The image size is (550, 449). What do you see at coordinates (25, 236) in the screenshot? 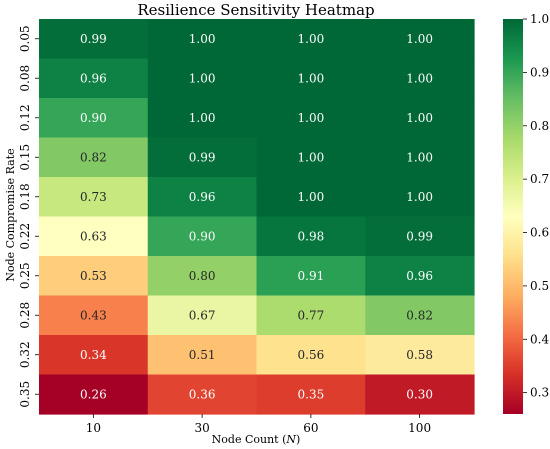
I see `y-tick-label: 0.22` at bounding box center [25, 236].